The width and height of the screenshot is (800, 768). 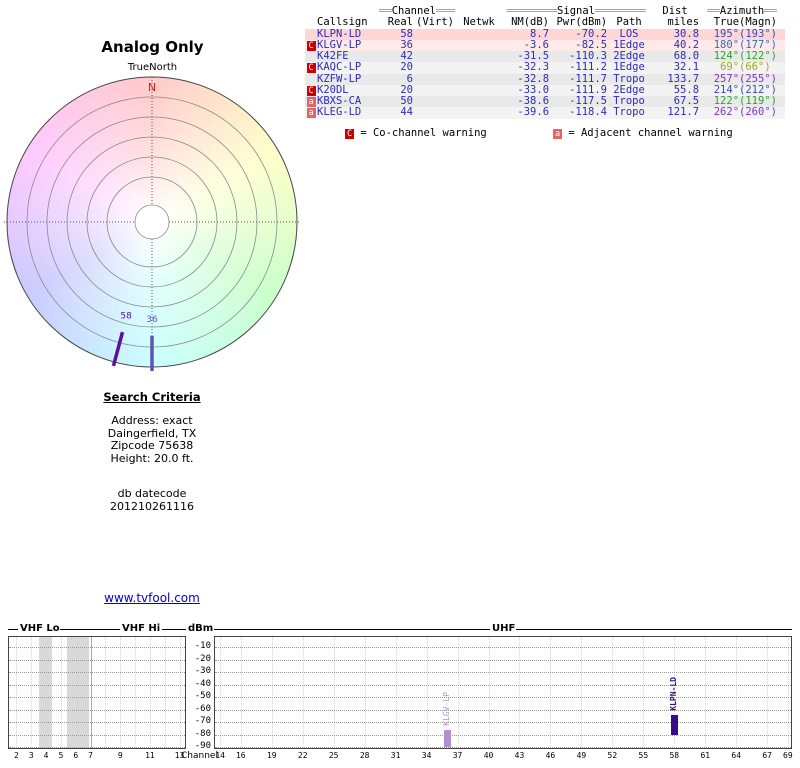 I want to click on cell-pwr: -111.9, so click(x=588, y=89).